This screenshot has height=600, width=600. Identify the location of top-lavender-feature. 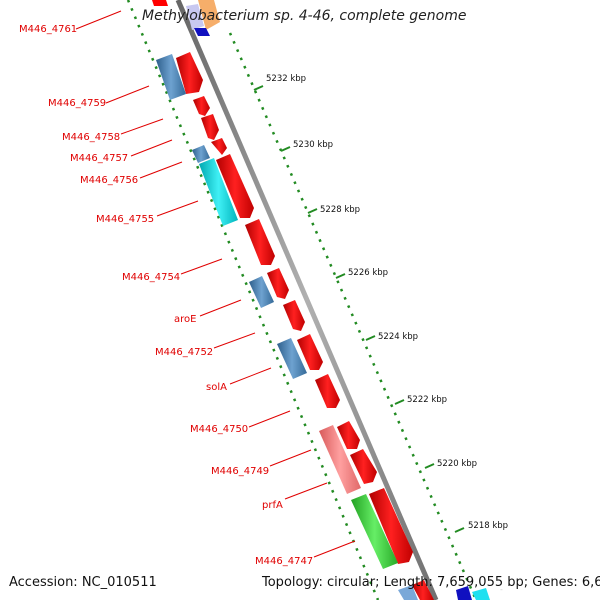
(195, 17).